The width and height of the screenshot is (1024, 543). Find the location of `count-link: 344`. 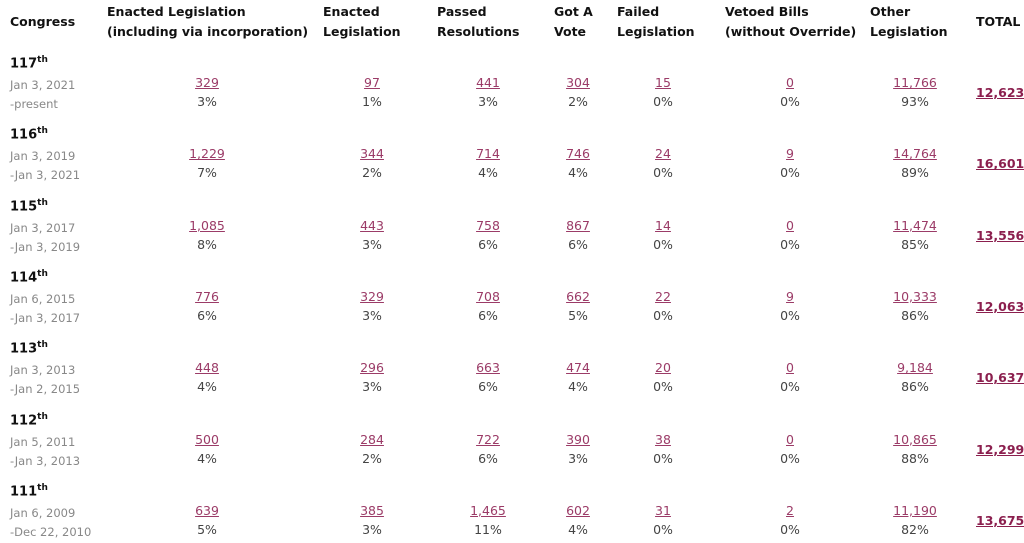

count-link: 344 is located at coordinates (372, 154).